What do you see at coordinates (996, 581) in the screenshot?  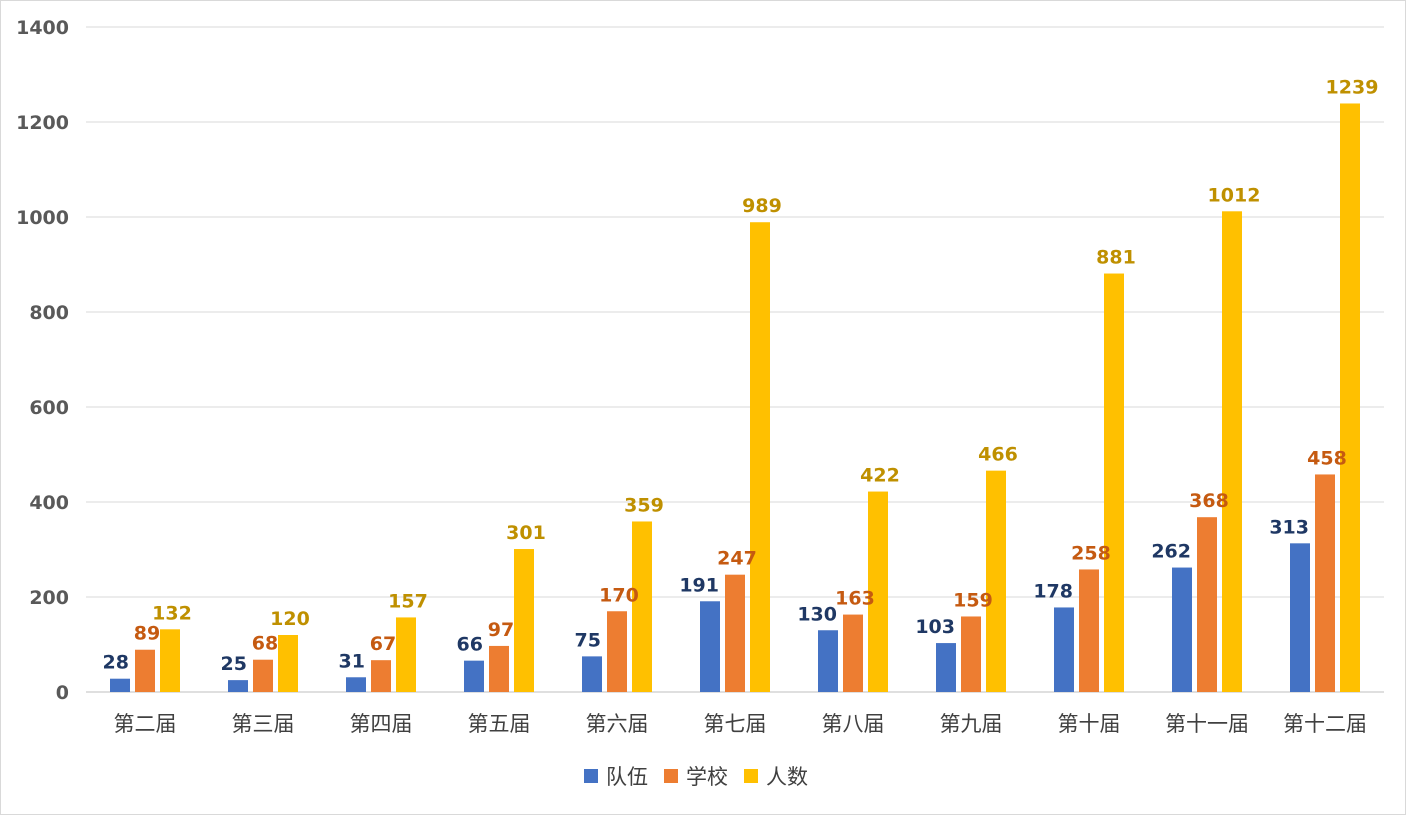 I see `bar-人数-第九届` at bounding box center [996, 581].